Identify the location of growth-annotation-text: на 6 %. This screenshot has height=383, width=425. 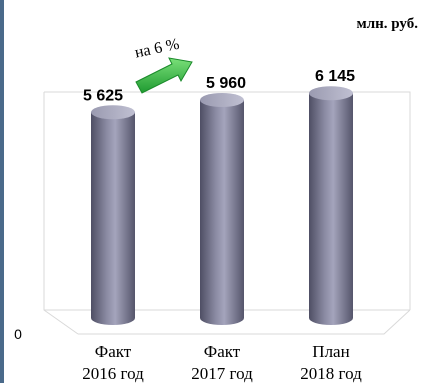
(157, 49).